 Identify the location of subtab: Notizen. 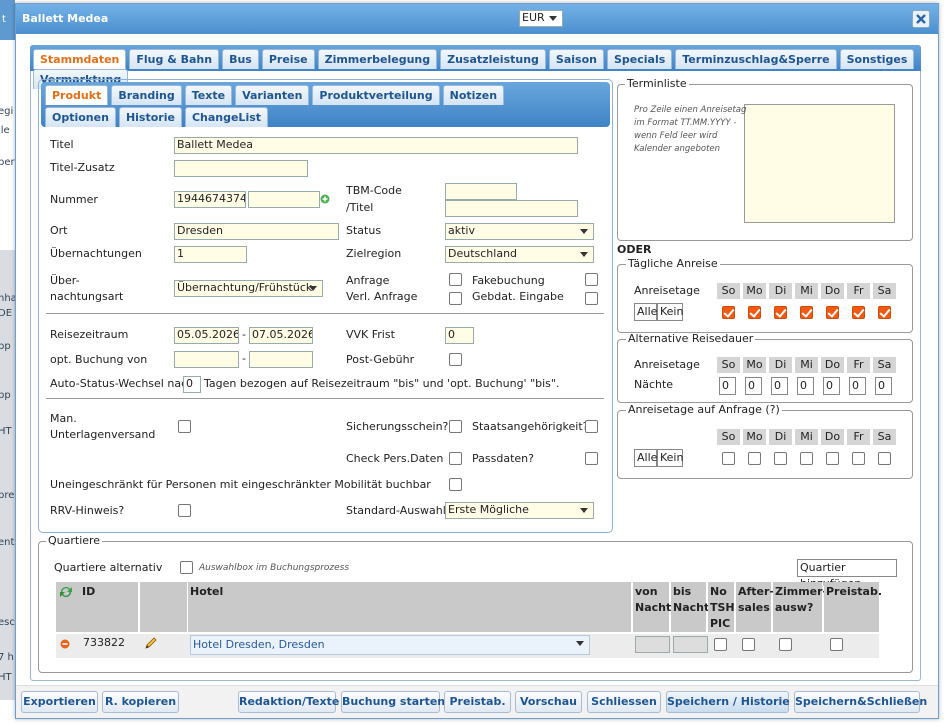
(474, 95).